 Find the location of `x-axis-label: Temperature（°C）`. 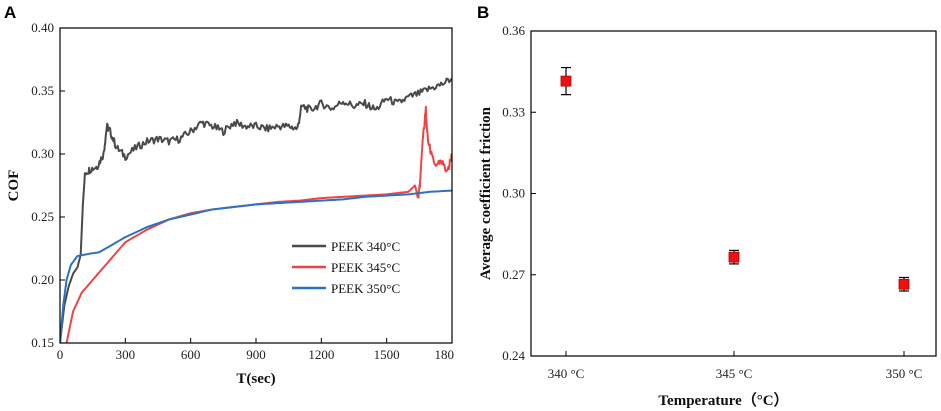

x-axis-label: Temperature（°C） is located at coordinates (723, 400).